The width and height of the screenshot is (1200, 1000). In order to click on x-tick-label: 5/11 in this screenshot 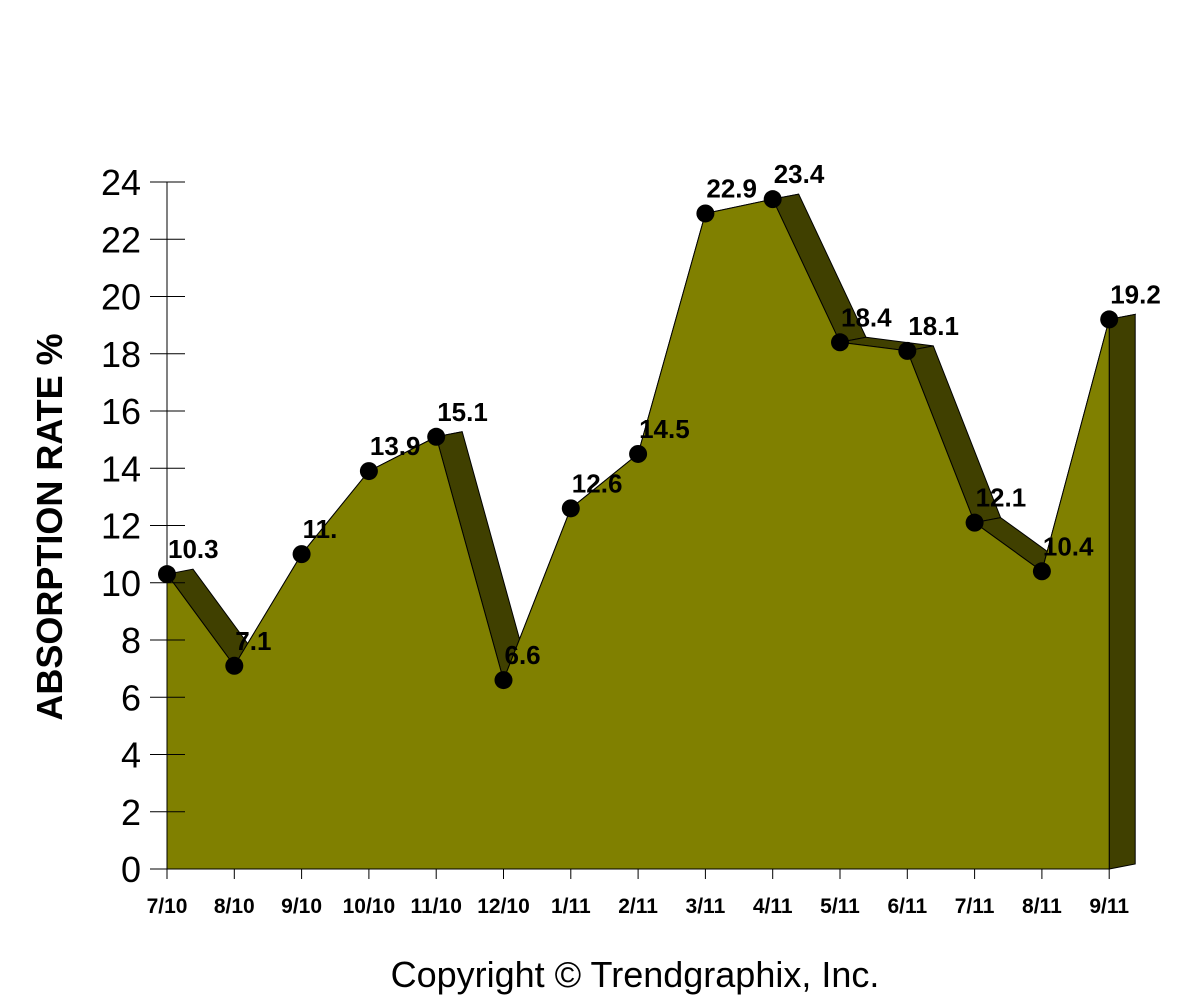, I will do `click(840, 906)`.